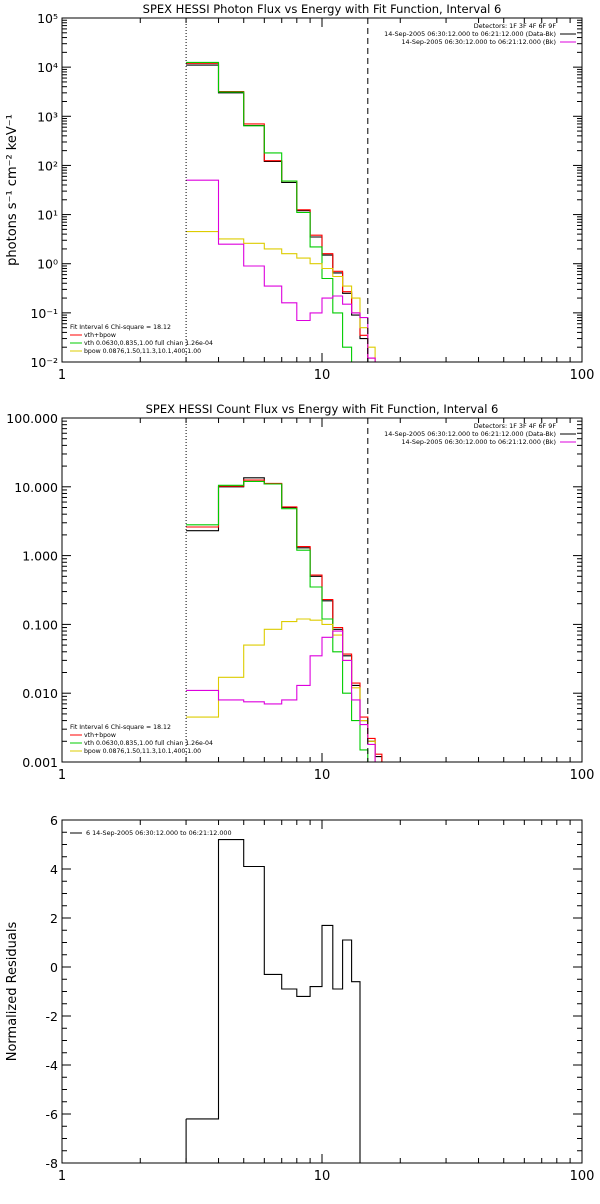 This screenshot has width=600, height=1204. I want to click on photon-series-bpow, so click(287, 296).